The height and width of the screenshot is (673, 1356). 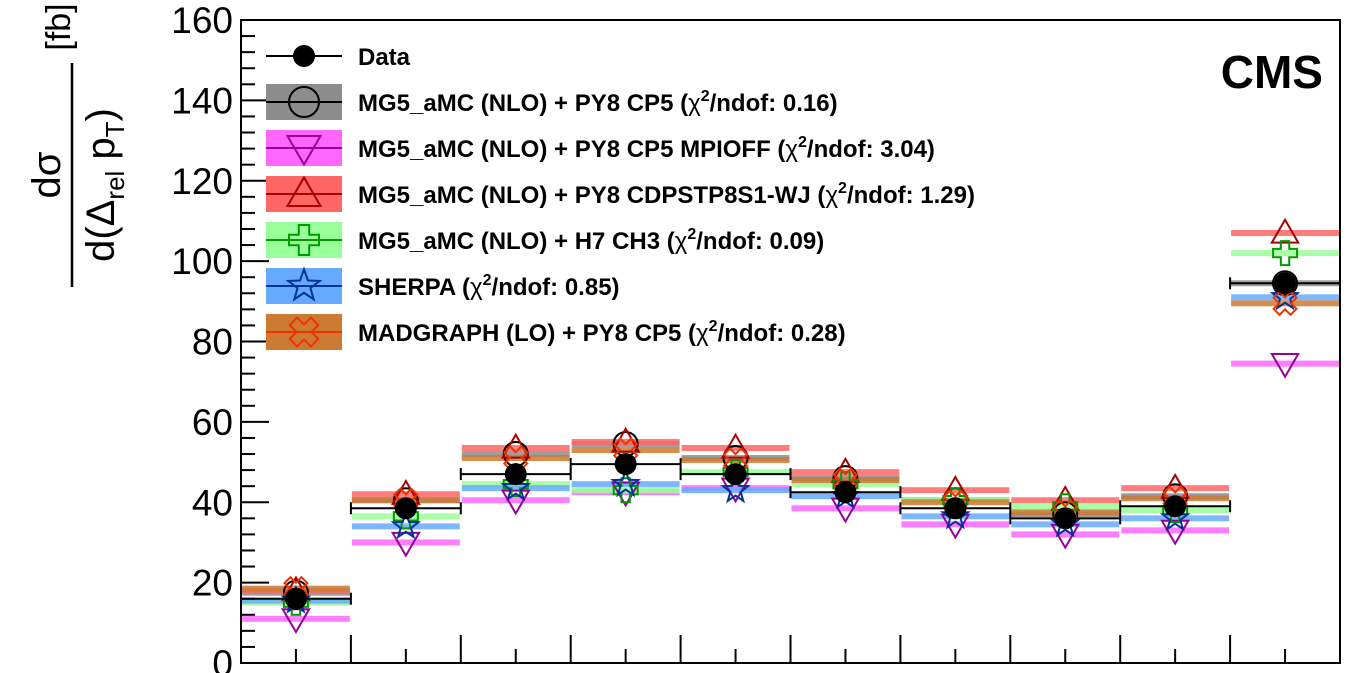 What do you see at coordinates (598, 102) in the screenshot?
I see `legend-entry-mg5_cp5: MG5_aMC (NLO) + PY8 CP5 (χ2/ndof: 0.16)` at bounding box center [598, 102].